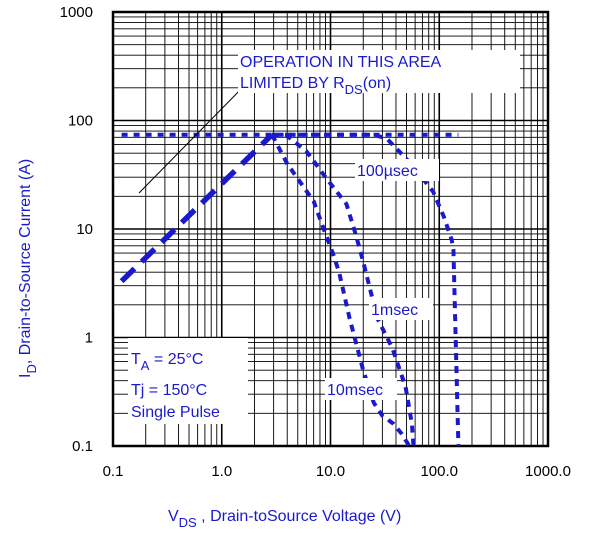 This screenshot has width=590, height=533. Describe the element at coordinates (113, 471) in the screenshot. I see `x-tick-label: 0.1` at that location.